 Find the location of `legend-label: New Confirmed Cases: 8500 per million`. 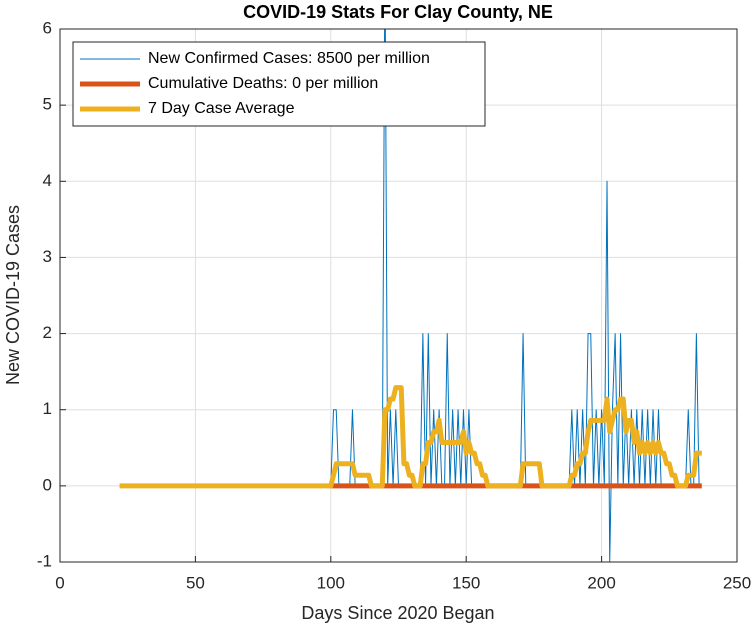

legend-label: New Confirmed Cases: 8500 per million is located at coordinates (289, 58).